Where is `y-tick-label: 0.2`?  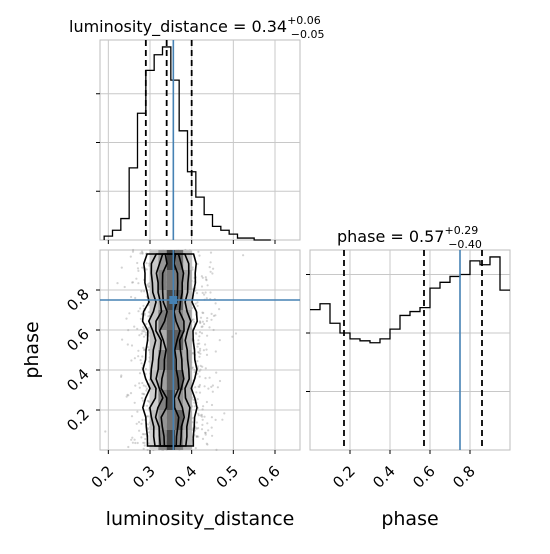 y-tick-label: 0.2 is located at coordinates (78, 420).